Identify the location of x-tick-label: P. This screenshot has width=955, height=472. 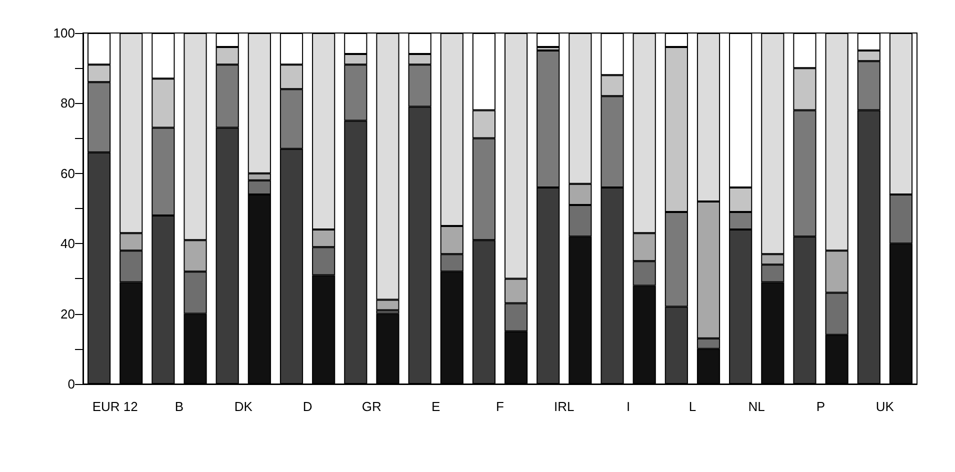
(821, 406).